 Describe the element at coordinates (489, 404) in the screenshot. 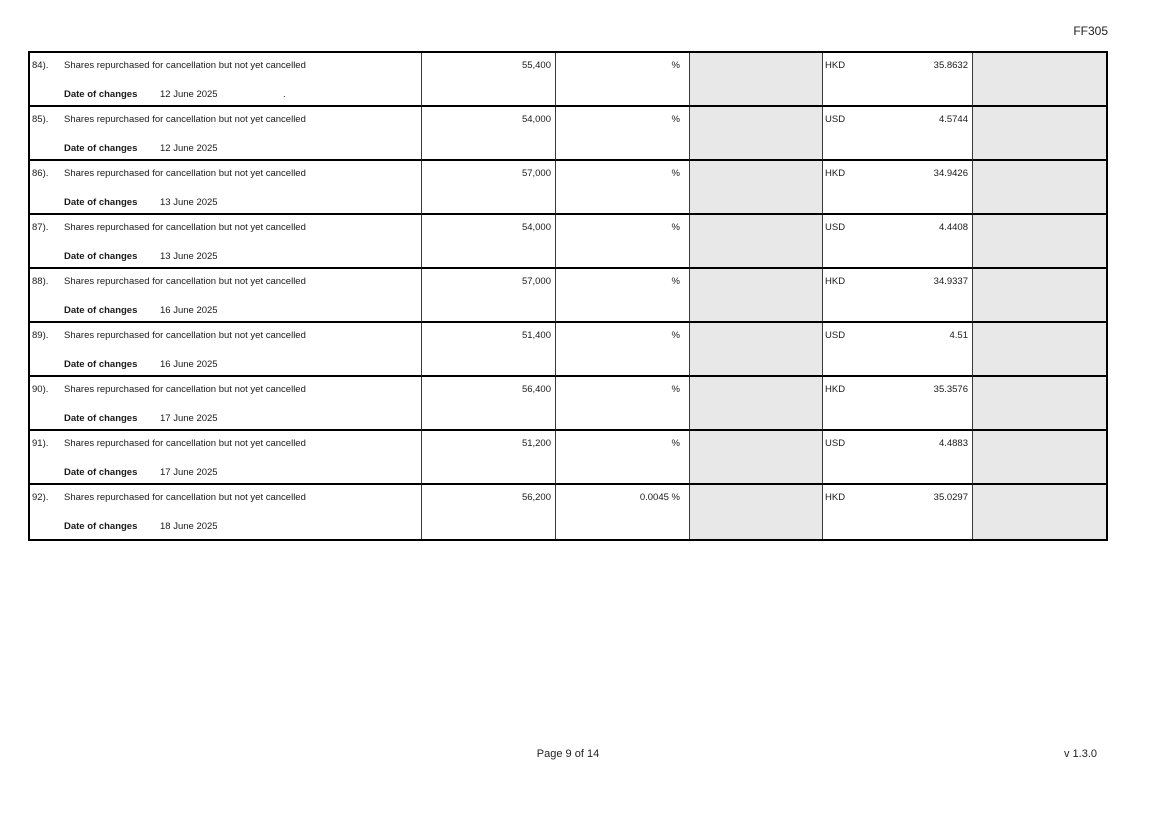

I see `shares-count-cell: 56,400` at that location.